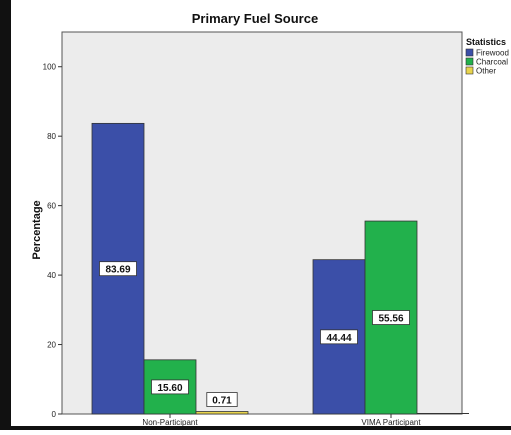  What do you see at coordinates (492, 53) in the screenshot?
I see `legend-label-firewood: Firewood` at bounding box center [492, 53].